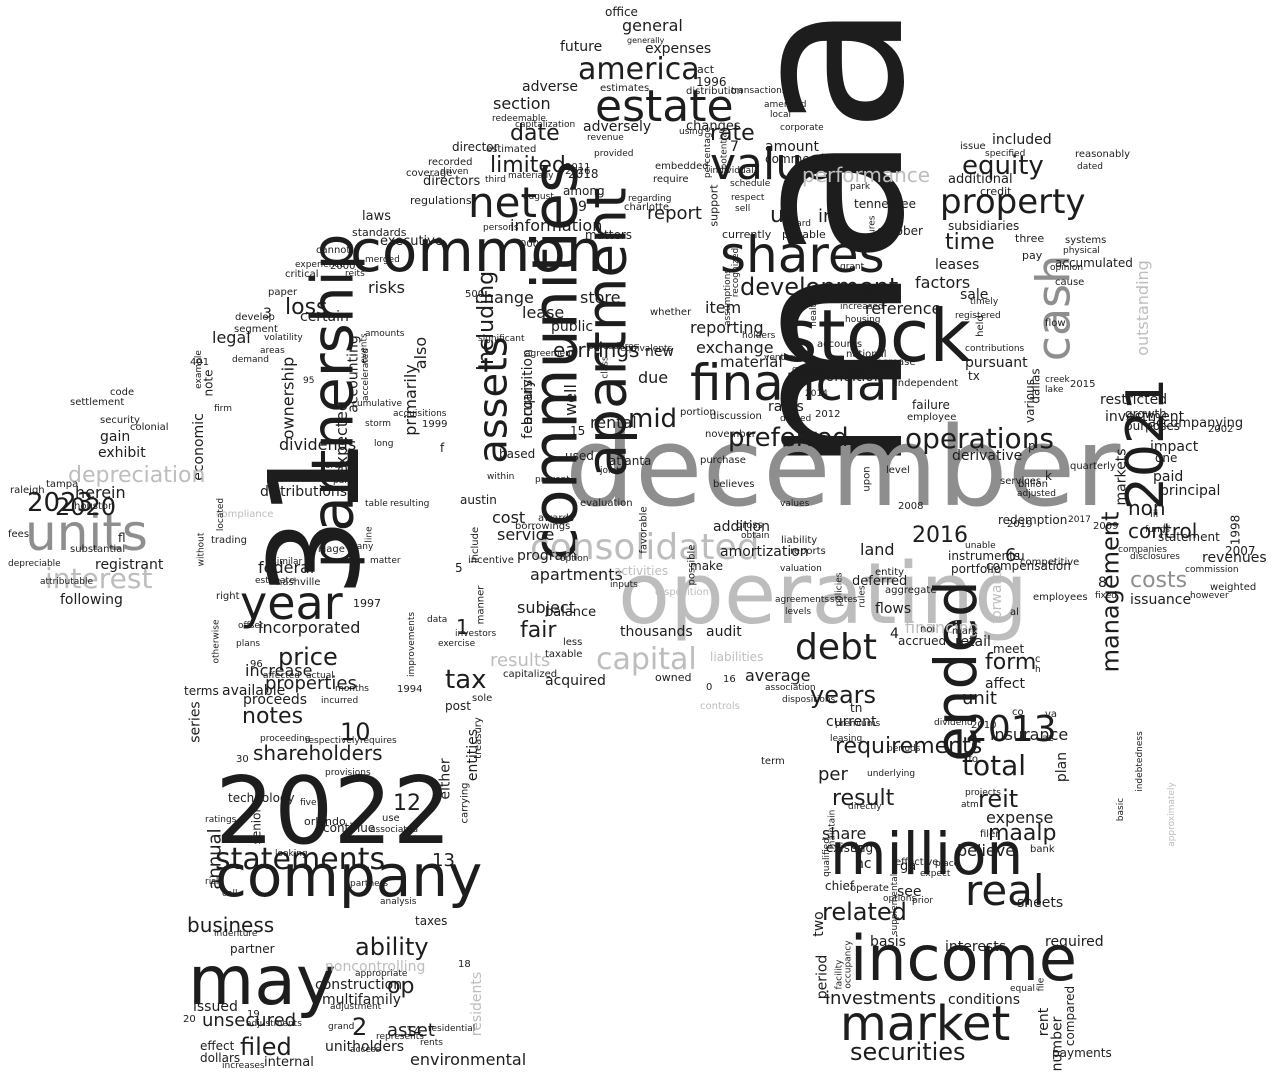  I want to click on cloud-word: filed, so click(266, 1047).